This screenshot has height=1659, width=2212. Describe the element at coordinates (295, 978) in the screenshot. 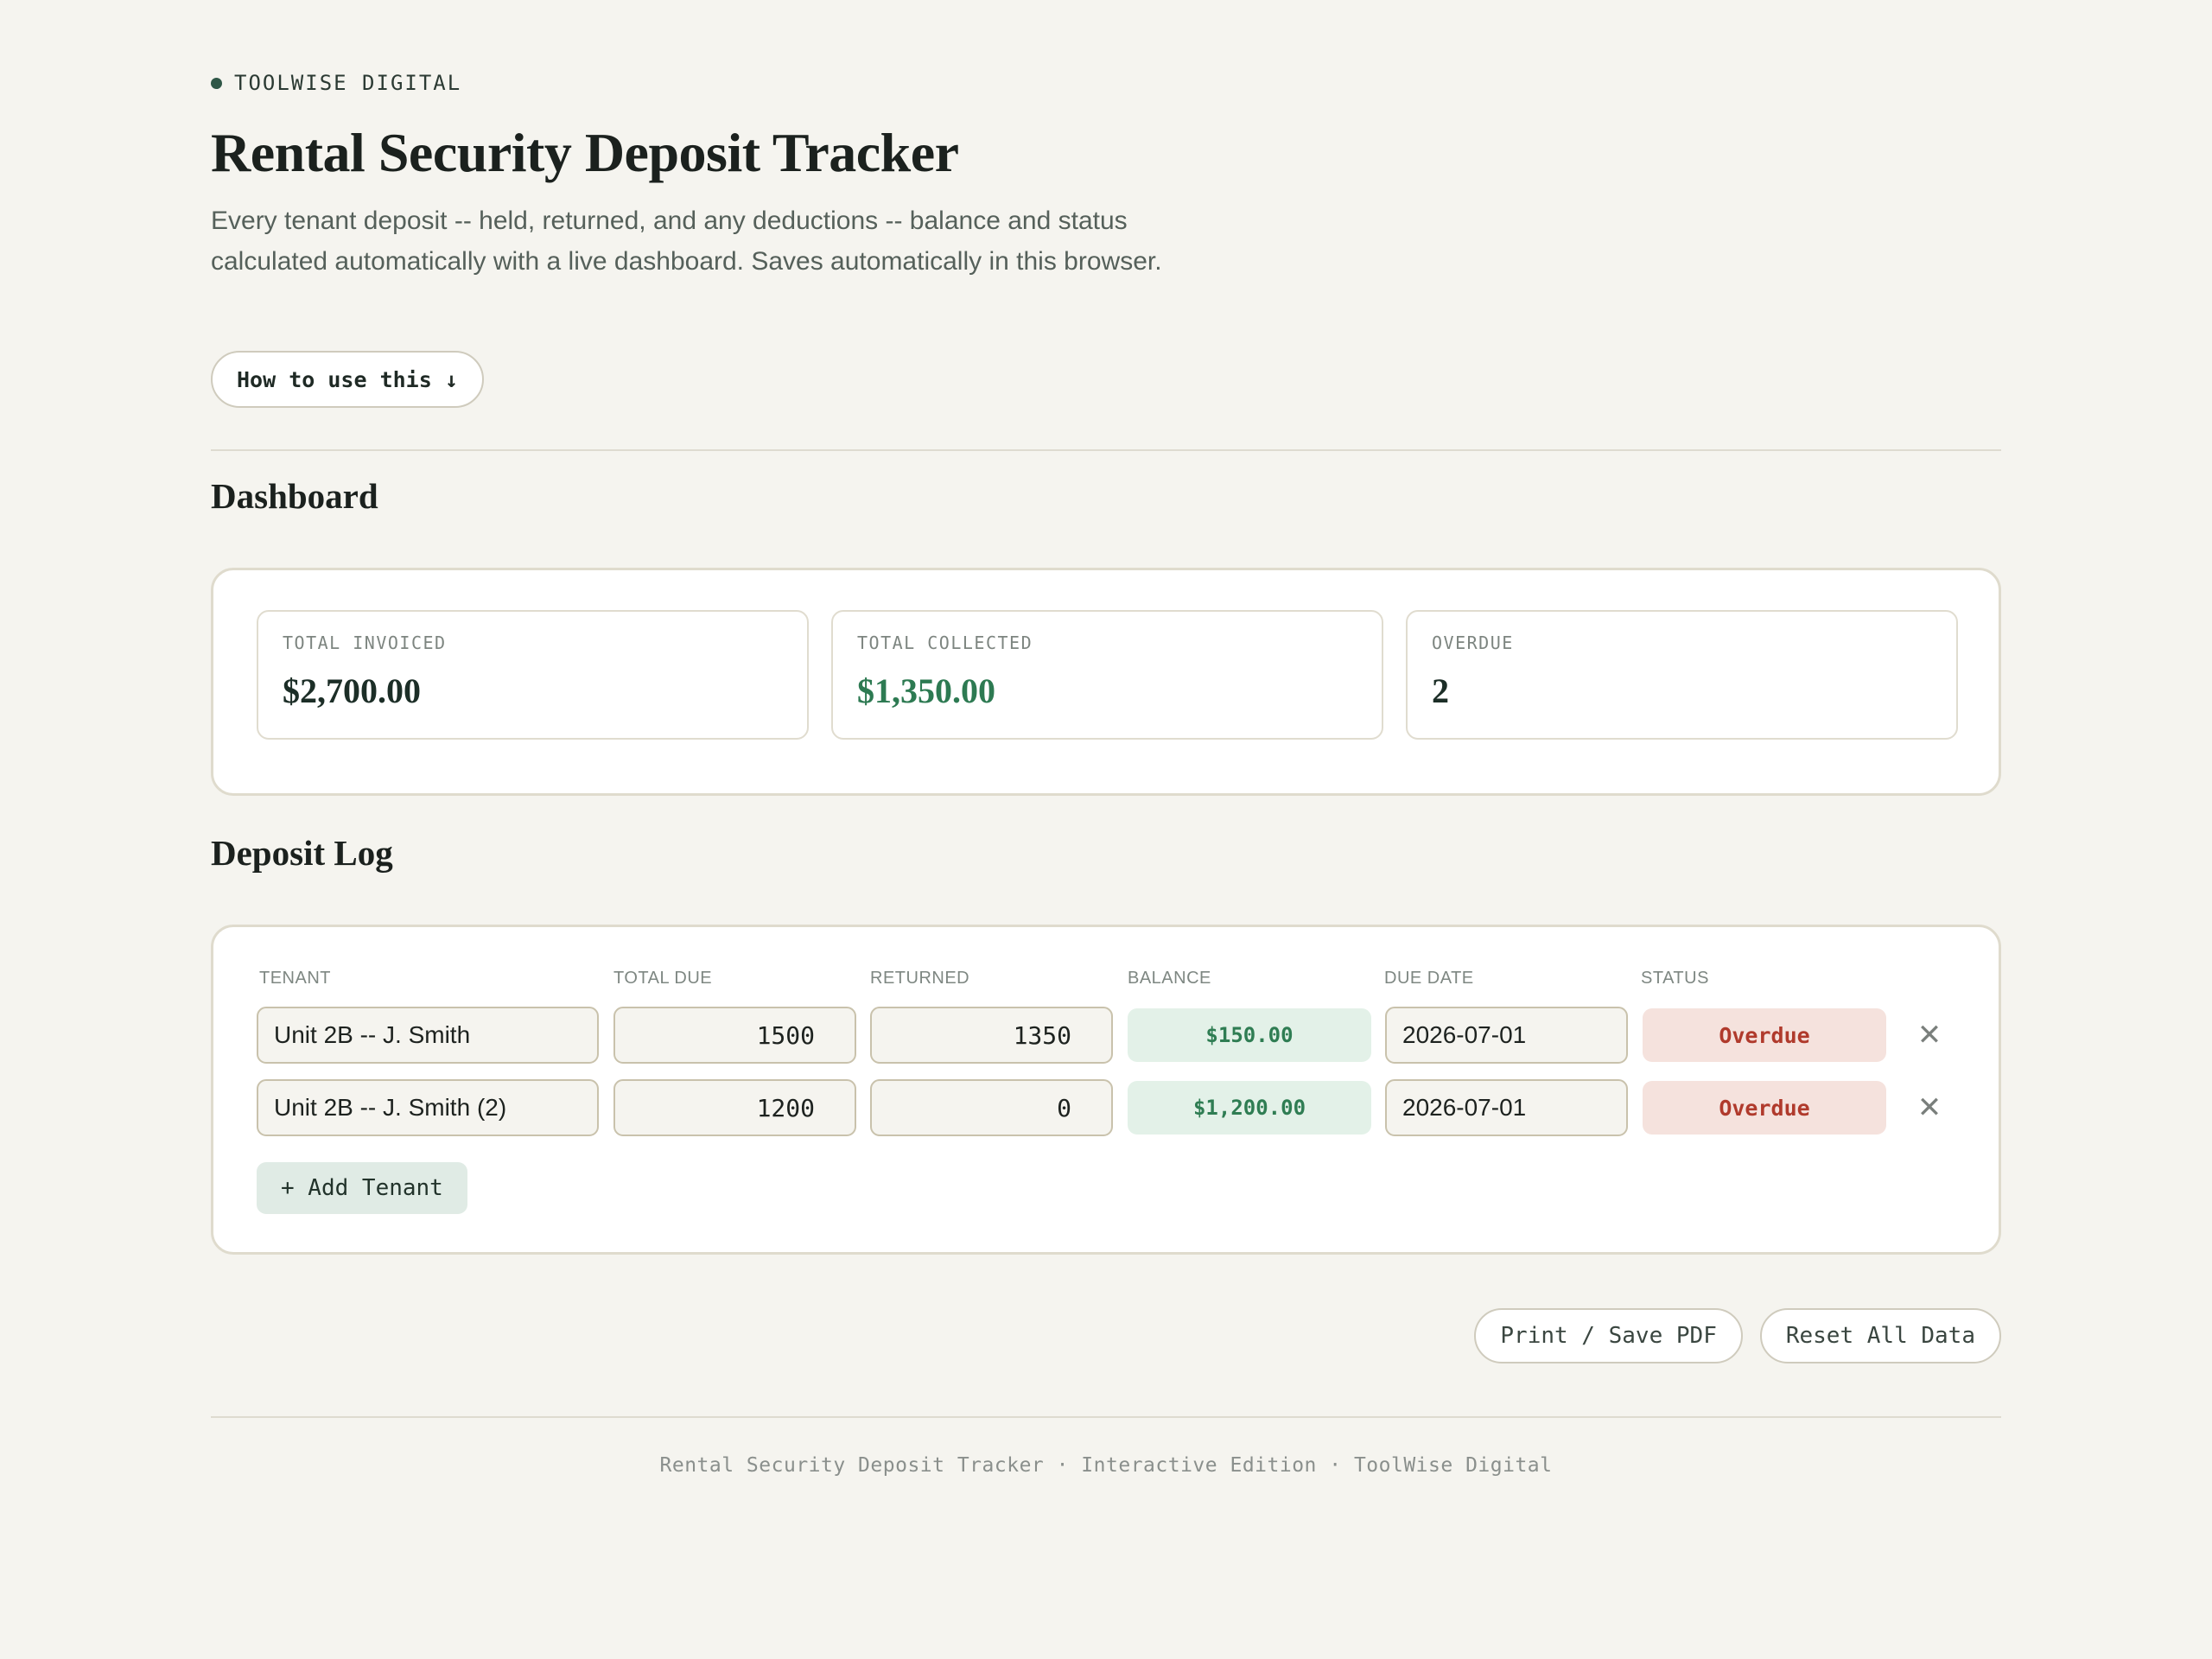

I see `column-header-tenant: TENANT` at that location.